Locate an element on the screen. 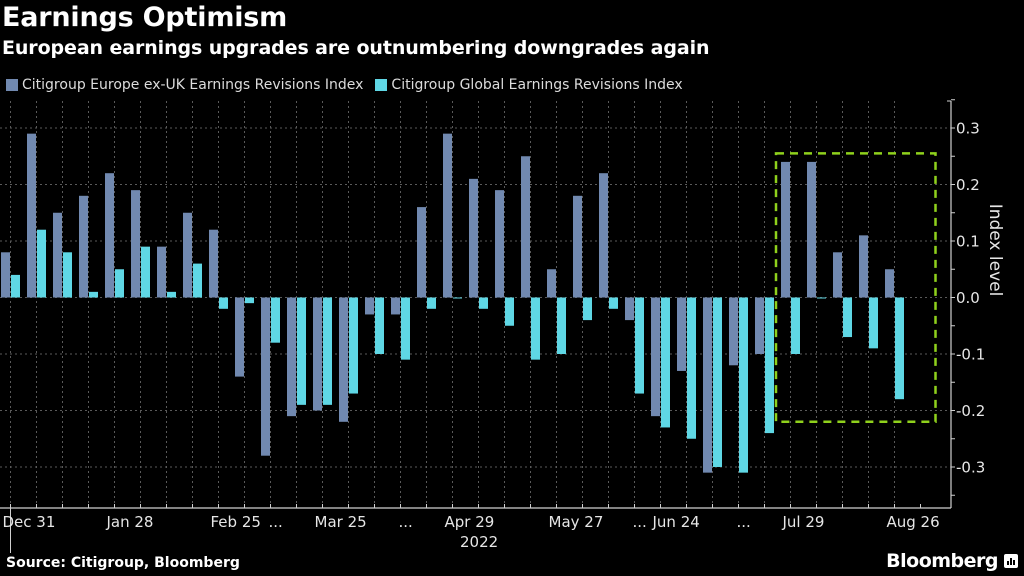 The height and width of the screenshot is (576, 1024). x-tick-label: Mar 25 is located at coordinates (341, 522).